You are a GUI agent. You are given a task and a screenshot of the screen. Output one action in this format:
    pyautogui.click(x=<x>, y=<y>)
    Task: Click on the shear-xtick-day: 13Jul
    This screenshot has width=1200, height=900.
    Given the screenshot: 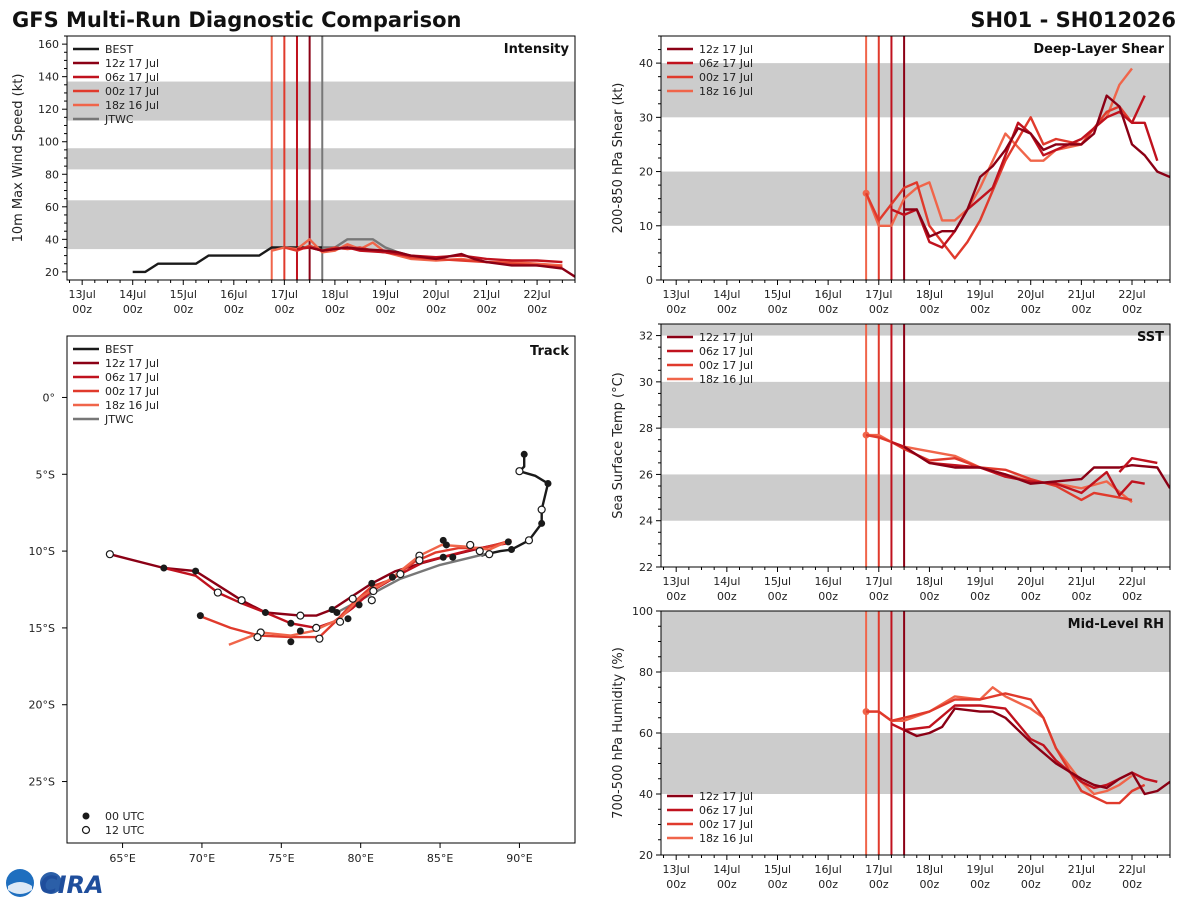 What is the action you would take?
    pyautogui.click(x=676, y=294)
    